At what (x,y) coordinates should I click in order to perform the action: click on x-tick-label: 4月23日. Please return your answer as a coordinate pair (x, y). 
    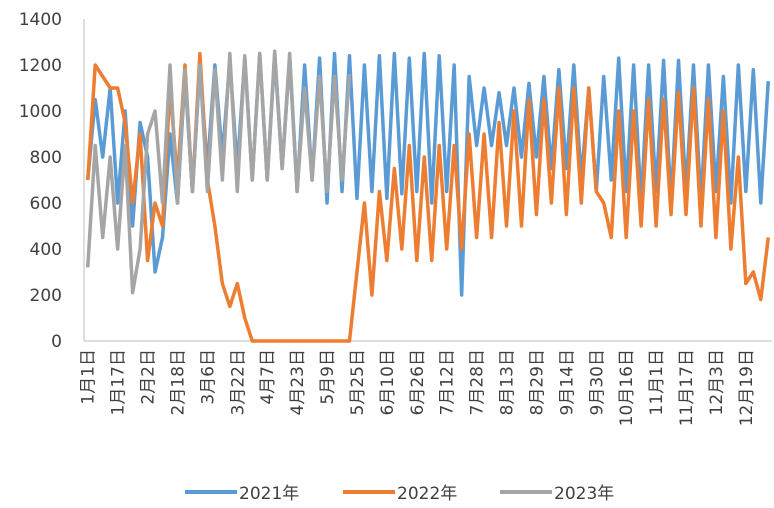
    Looking at the image, I should click on (298, 382).